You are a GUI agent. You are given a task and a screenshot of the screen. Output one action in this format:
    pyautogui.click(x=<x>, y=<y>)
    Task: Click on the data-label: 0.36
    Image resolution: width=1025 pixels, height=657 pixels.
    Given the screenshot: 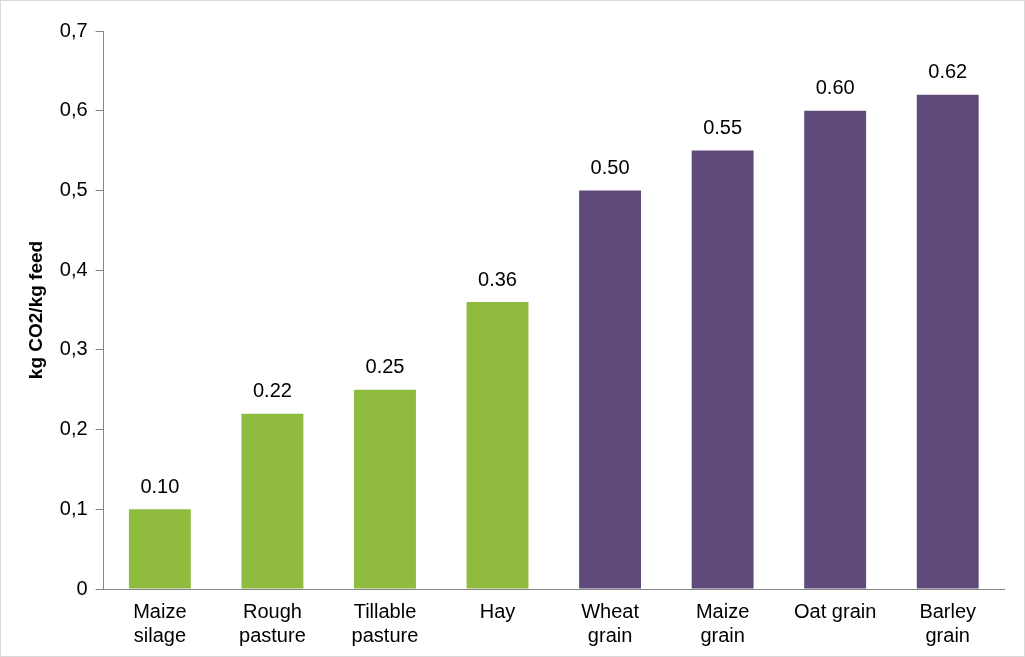 What is the action you would take?
    pyautogui.click(x=497, y=278)
    